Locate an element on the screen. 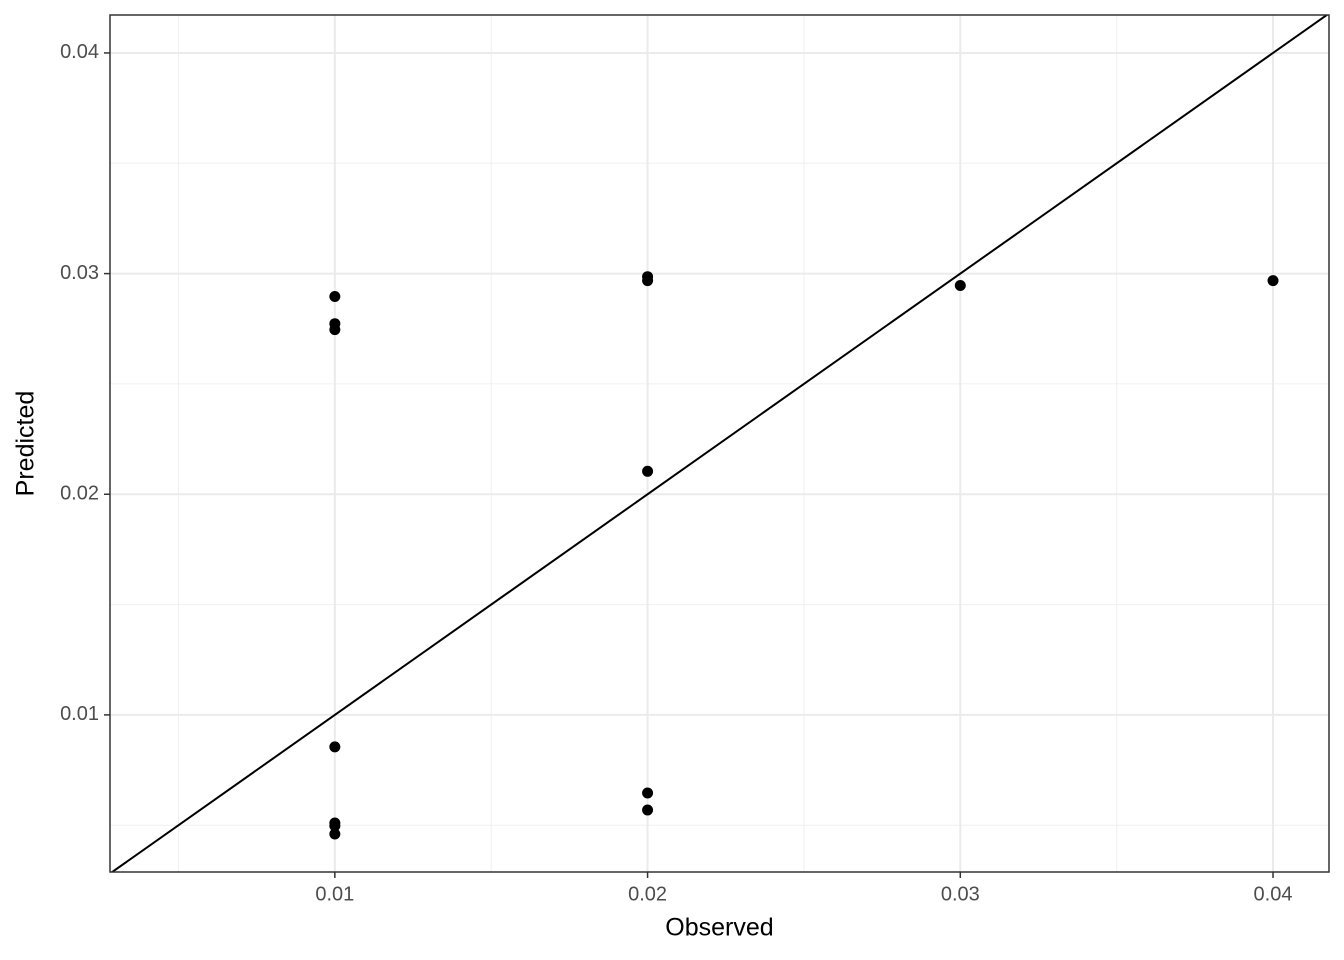 This screenshot has width=1344, height=960. x-tick-label: 0.01 is located at coordinates (334, 894).